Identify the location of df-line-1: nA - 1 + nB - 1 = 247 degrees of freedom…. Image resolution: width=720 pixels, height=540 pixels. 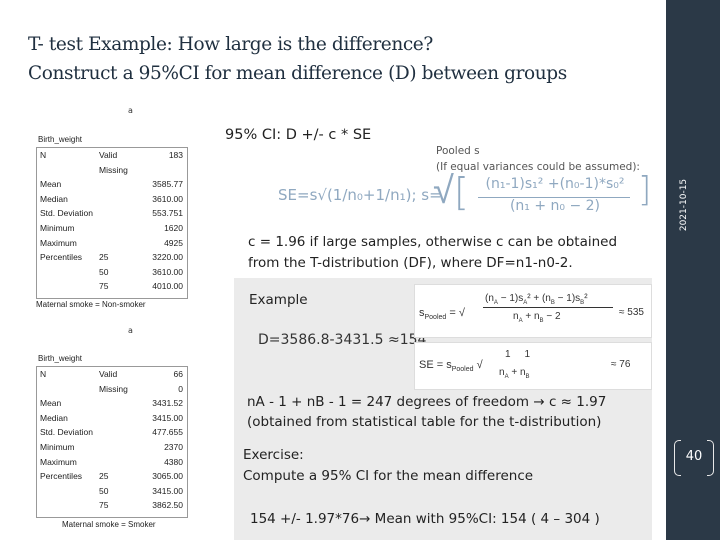
(427, 402).